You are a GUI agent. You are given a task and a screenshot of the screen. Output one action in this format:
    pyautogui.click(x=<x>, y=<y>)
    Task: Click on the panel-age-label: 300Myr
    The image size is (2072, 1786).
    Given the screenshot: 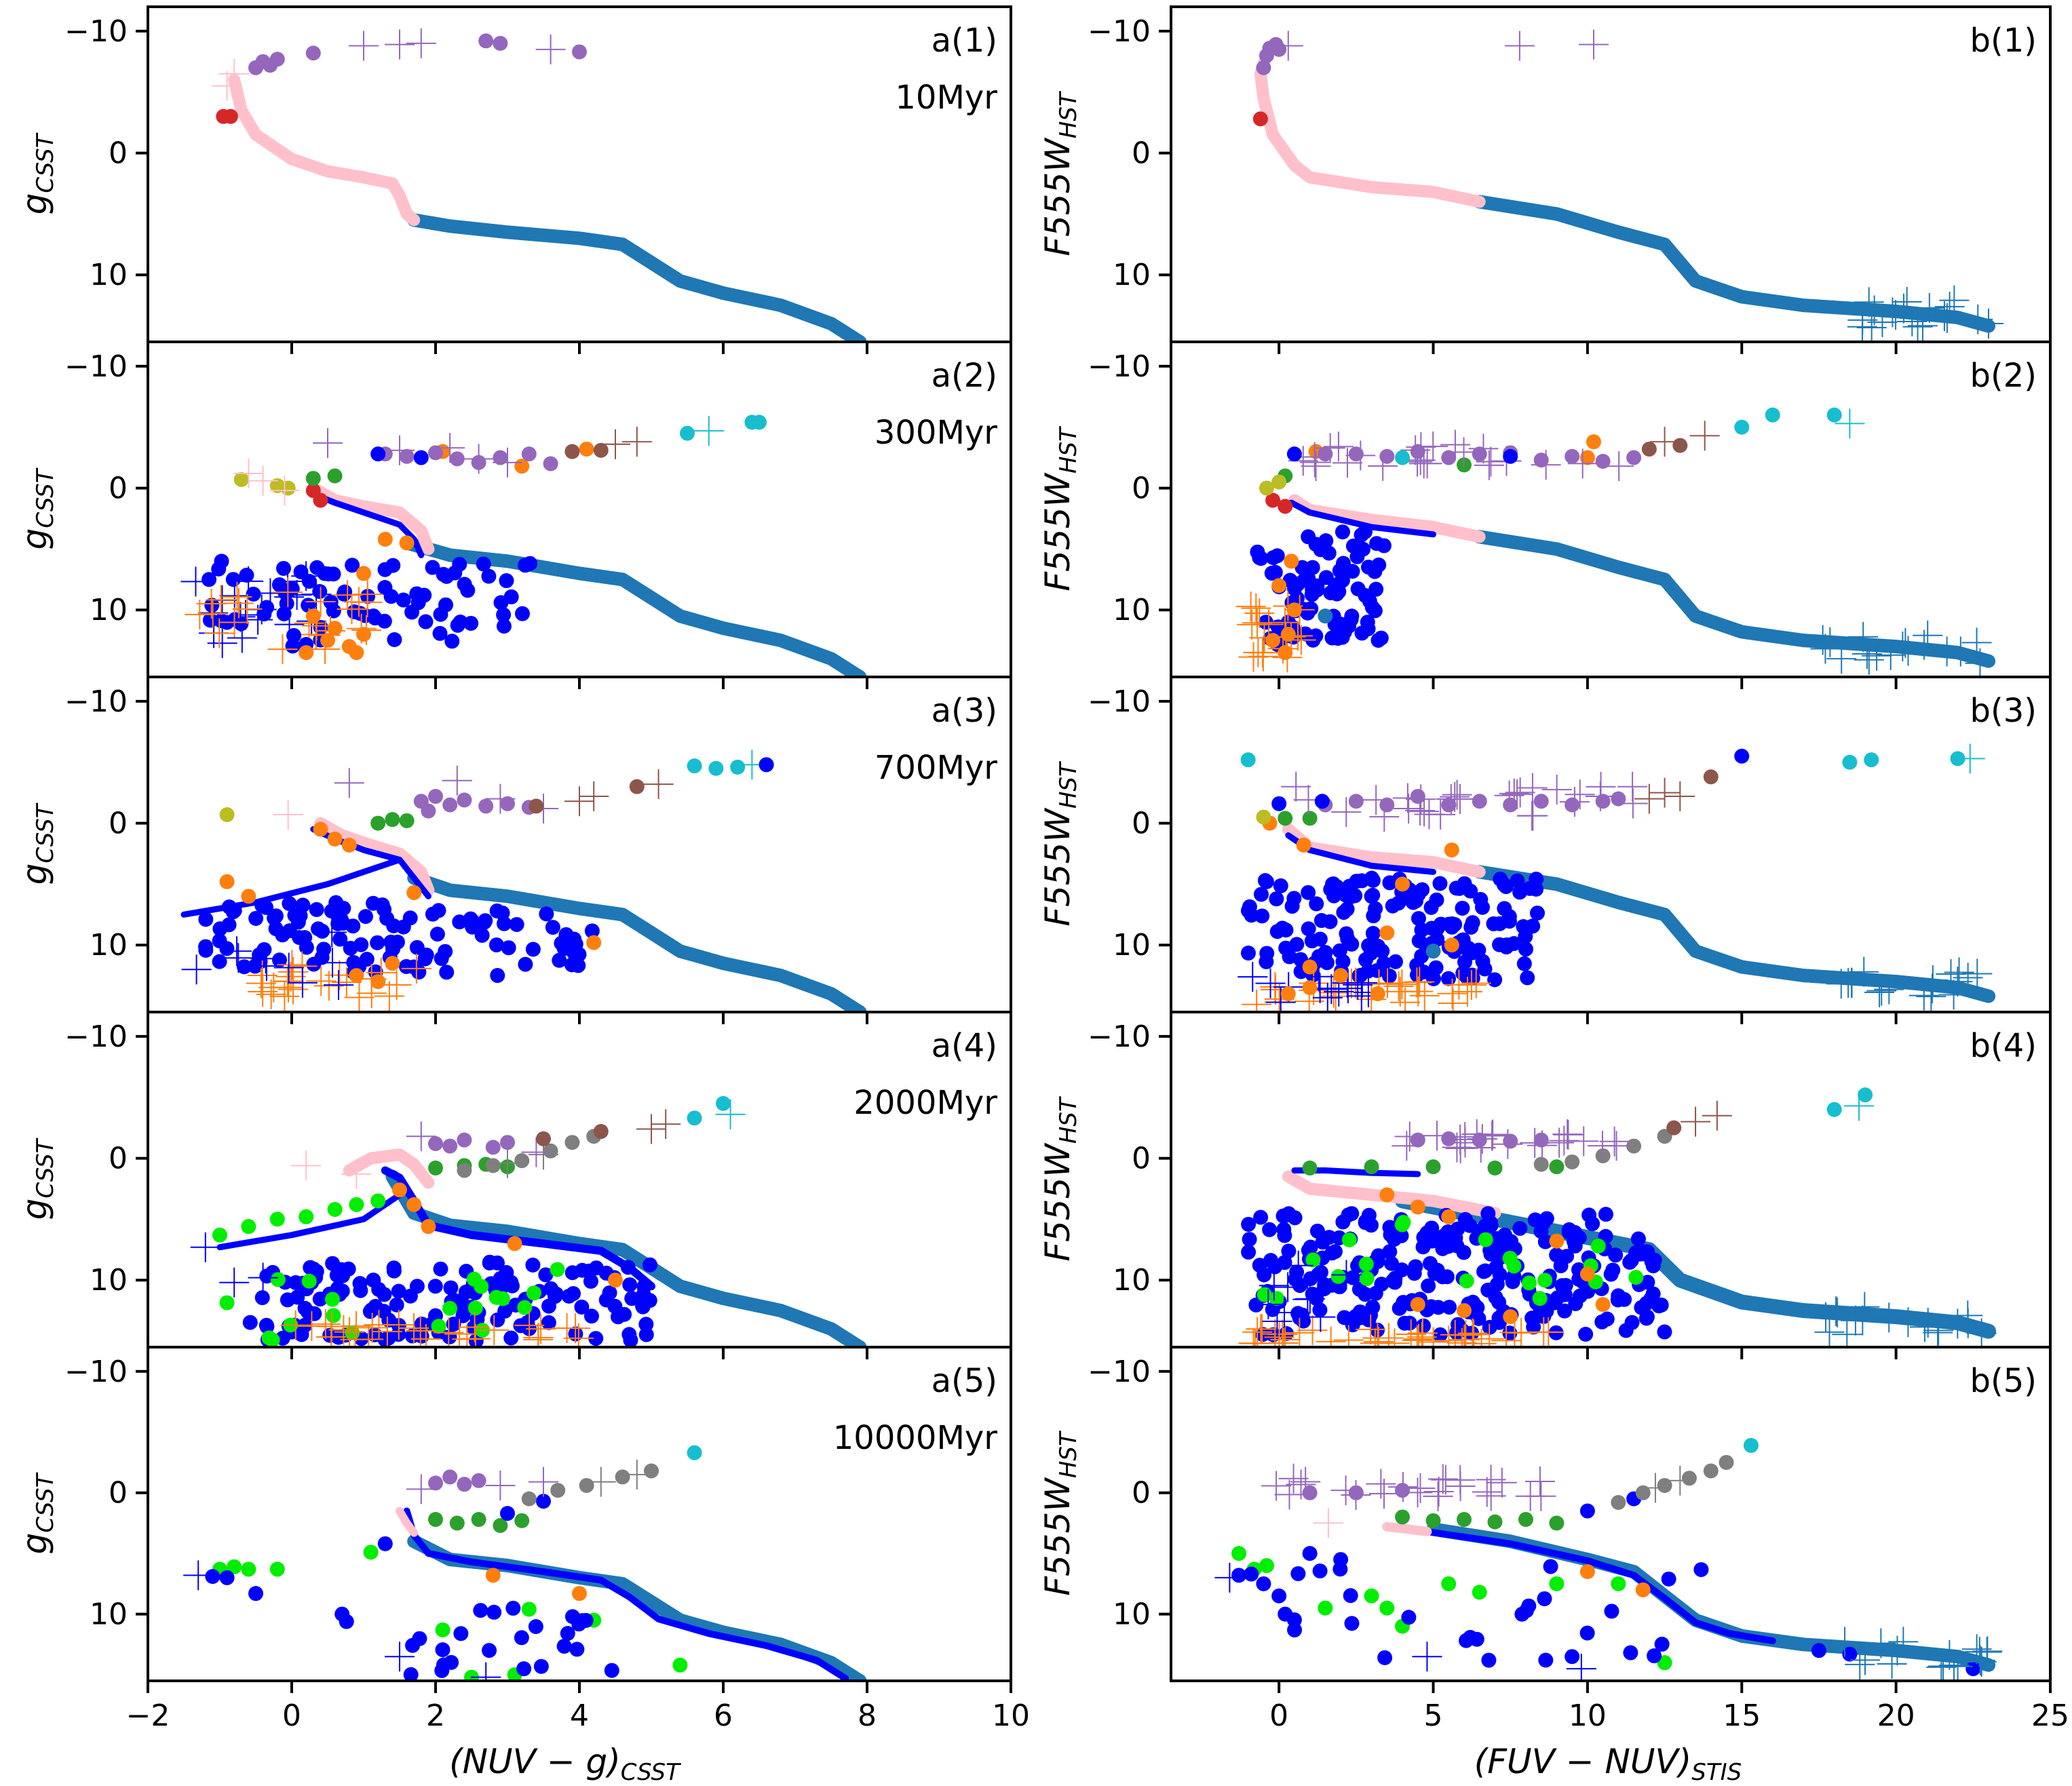 What is the action you would take?
    pyautogui.click(x=936, y=433)
    